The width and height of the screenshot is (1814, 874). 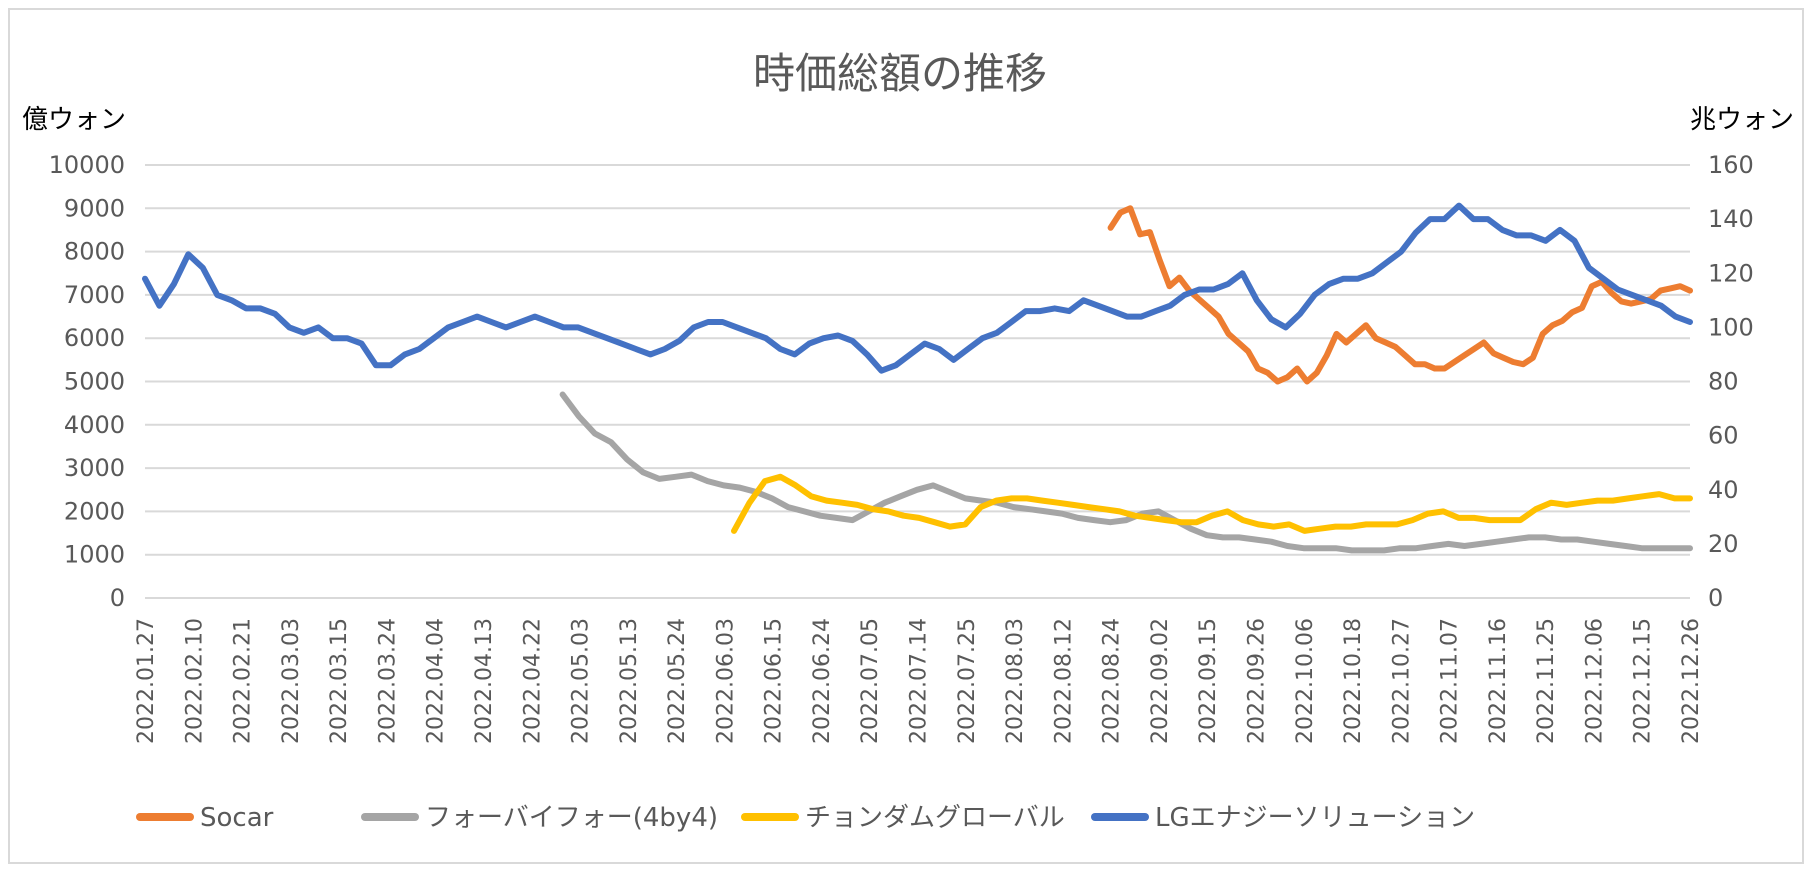 What do you see at coordinates (900, 73) in the screenshot?
I see `chart-title: 時価総額の推移` at bounding box center [900, 73].